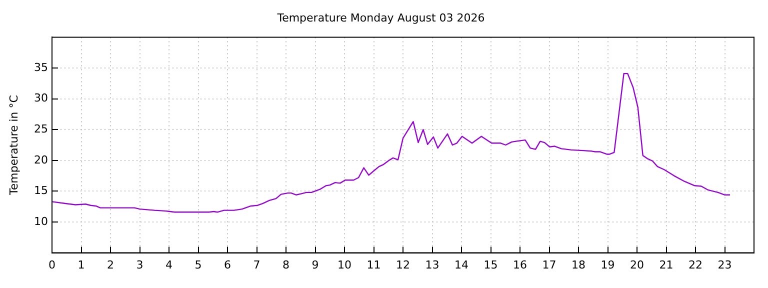  I want to click on x-tick-label: 8, so click(286, 265).